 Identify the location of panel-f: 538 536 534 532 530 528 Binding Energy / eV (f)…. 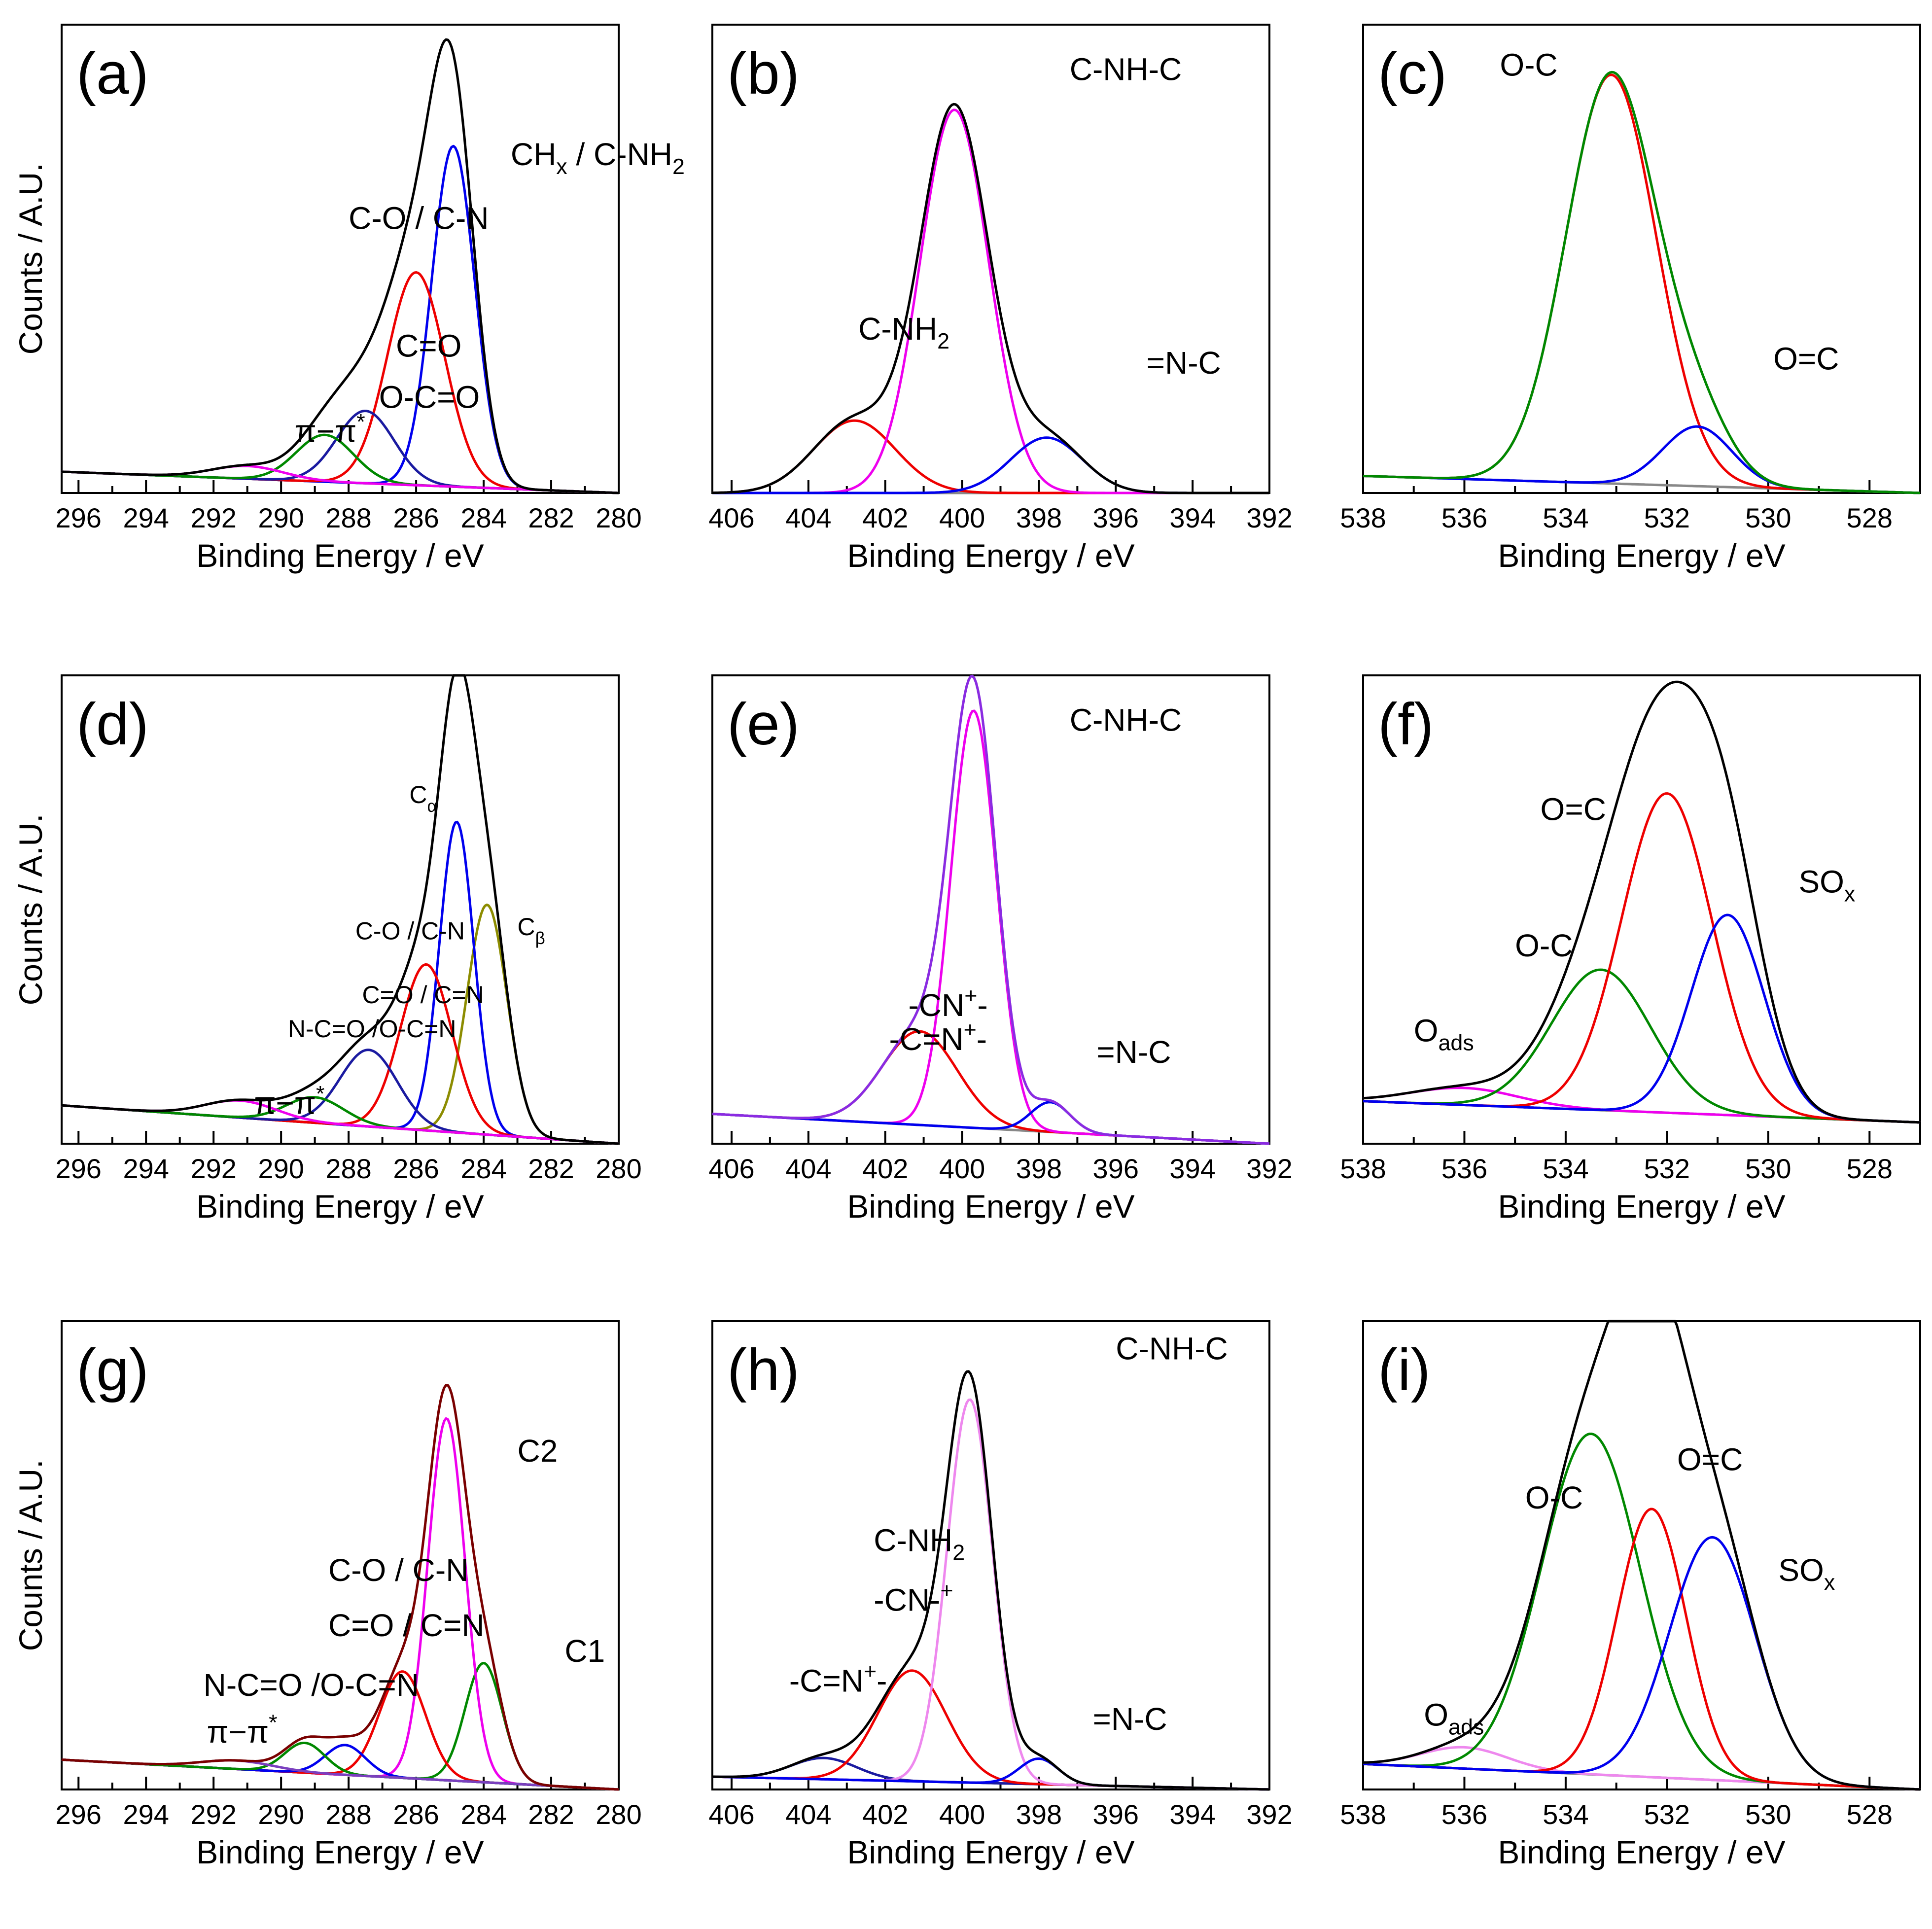
(1630, 950).